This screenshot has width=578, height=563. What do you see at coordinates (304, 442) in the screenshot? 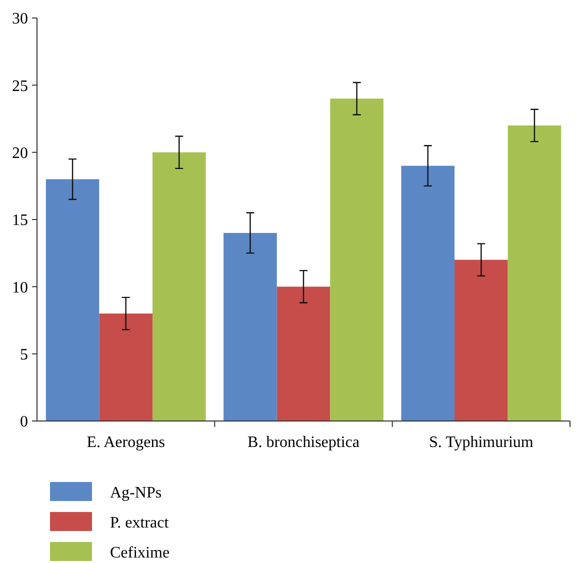
I see `x-tick-label: B. bronchiseptica` at bounding box center [304, 442].